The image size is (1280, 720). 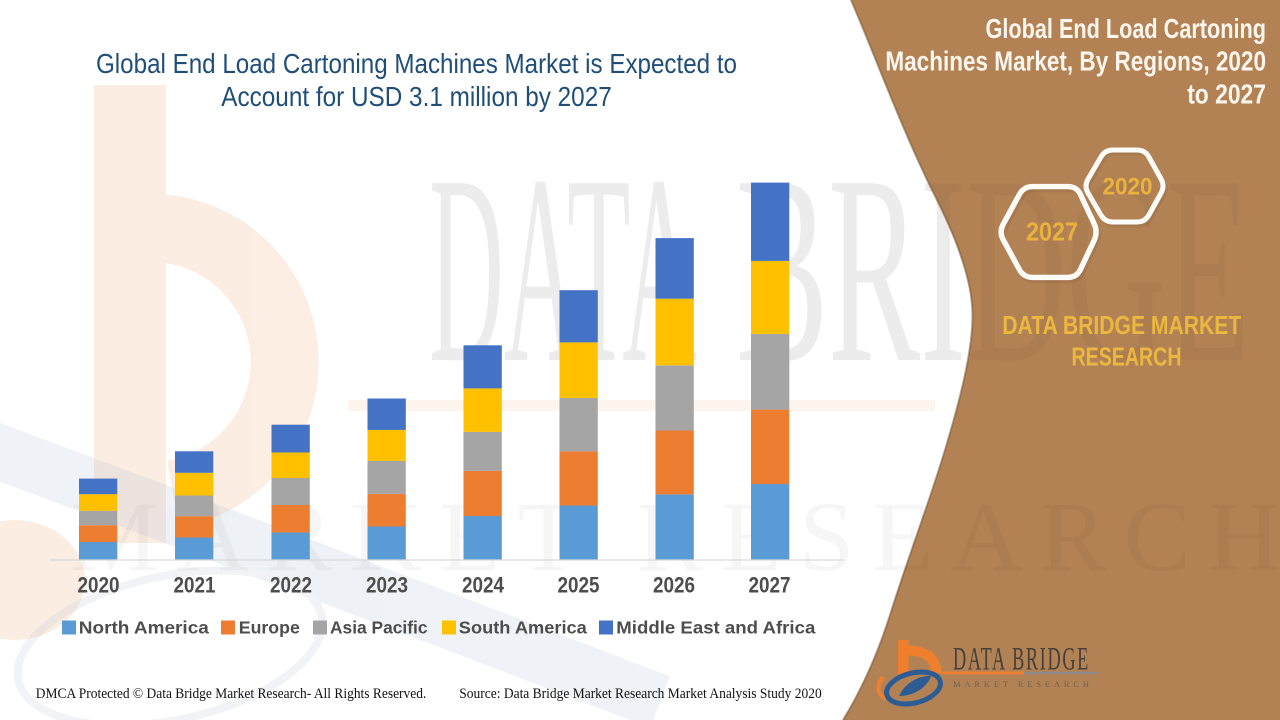 I want to click on svg-text: 2023, so click(x=387, y=585).